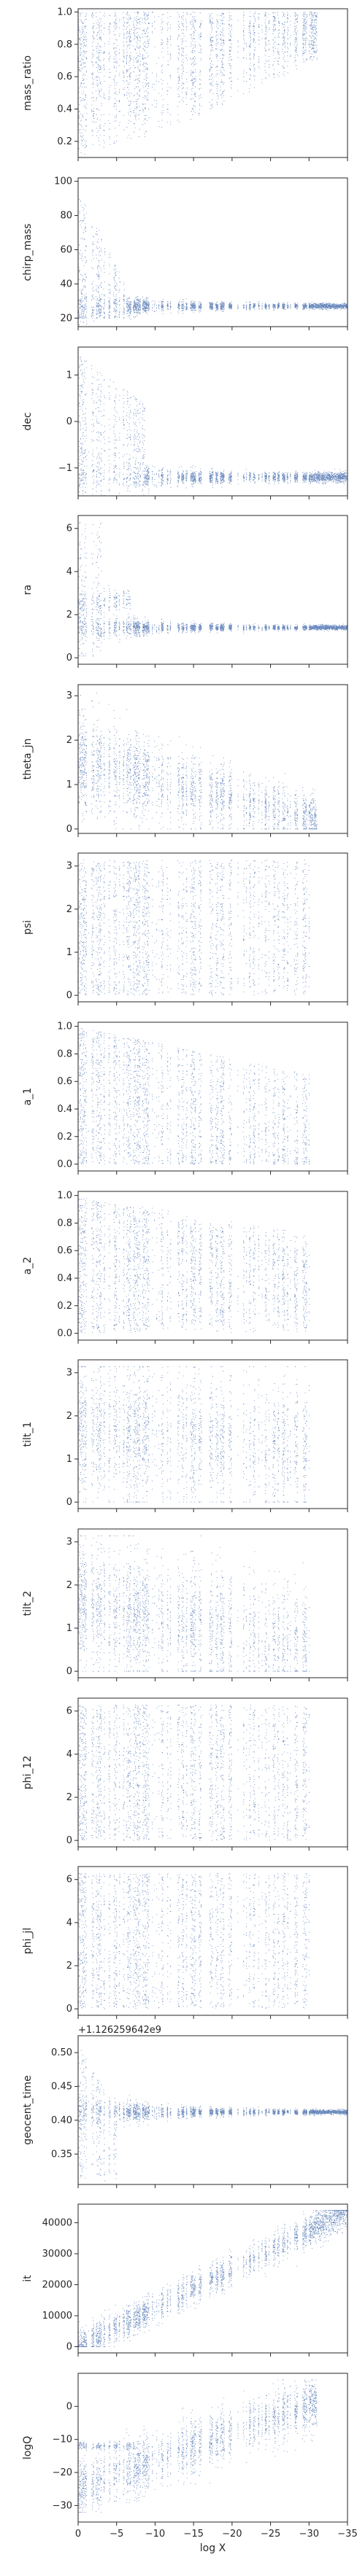 The width and height of the screenshot is (357, 2576). I want to click on axes-frame-logQ, so click(212, 2448).